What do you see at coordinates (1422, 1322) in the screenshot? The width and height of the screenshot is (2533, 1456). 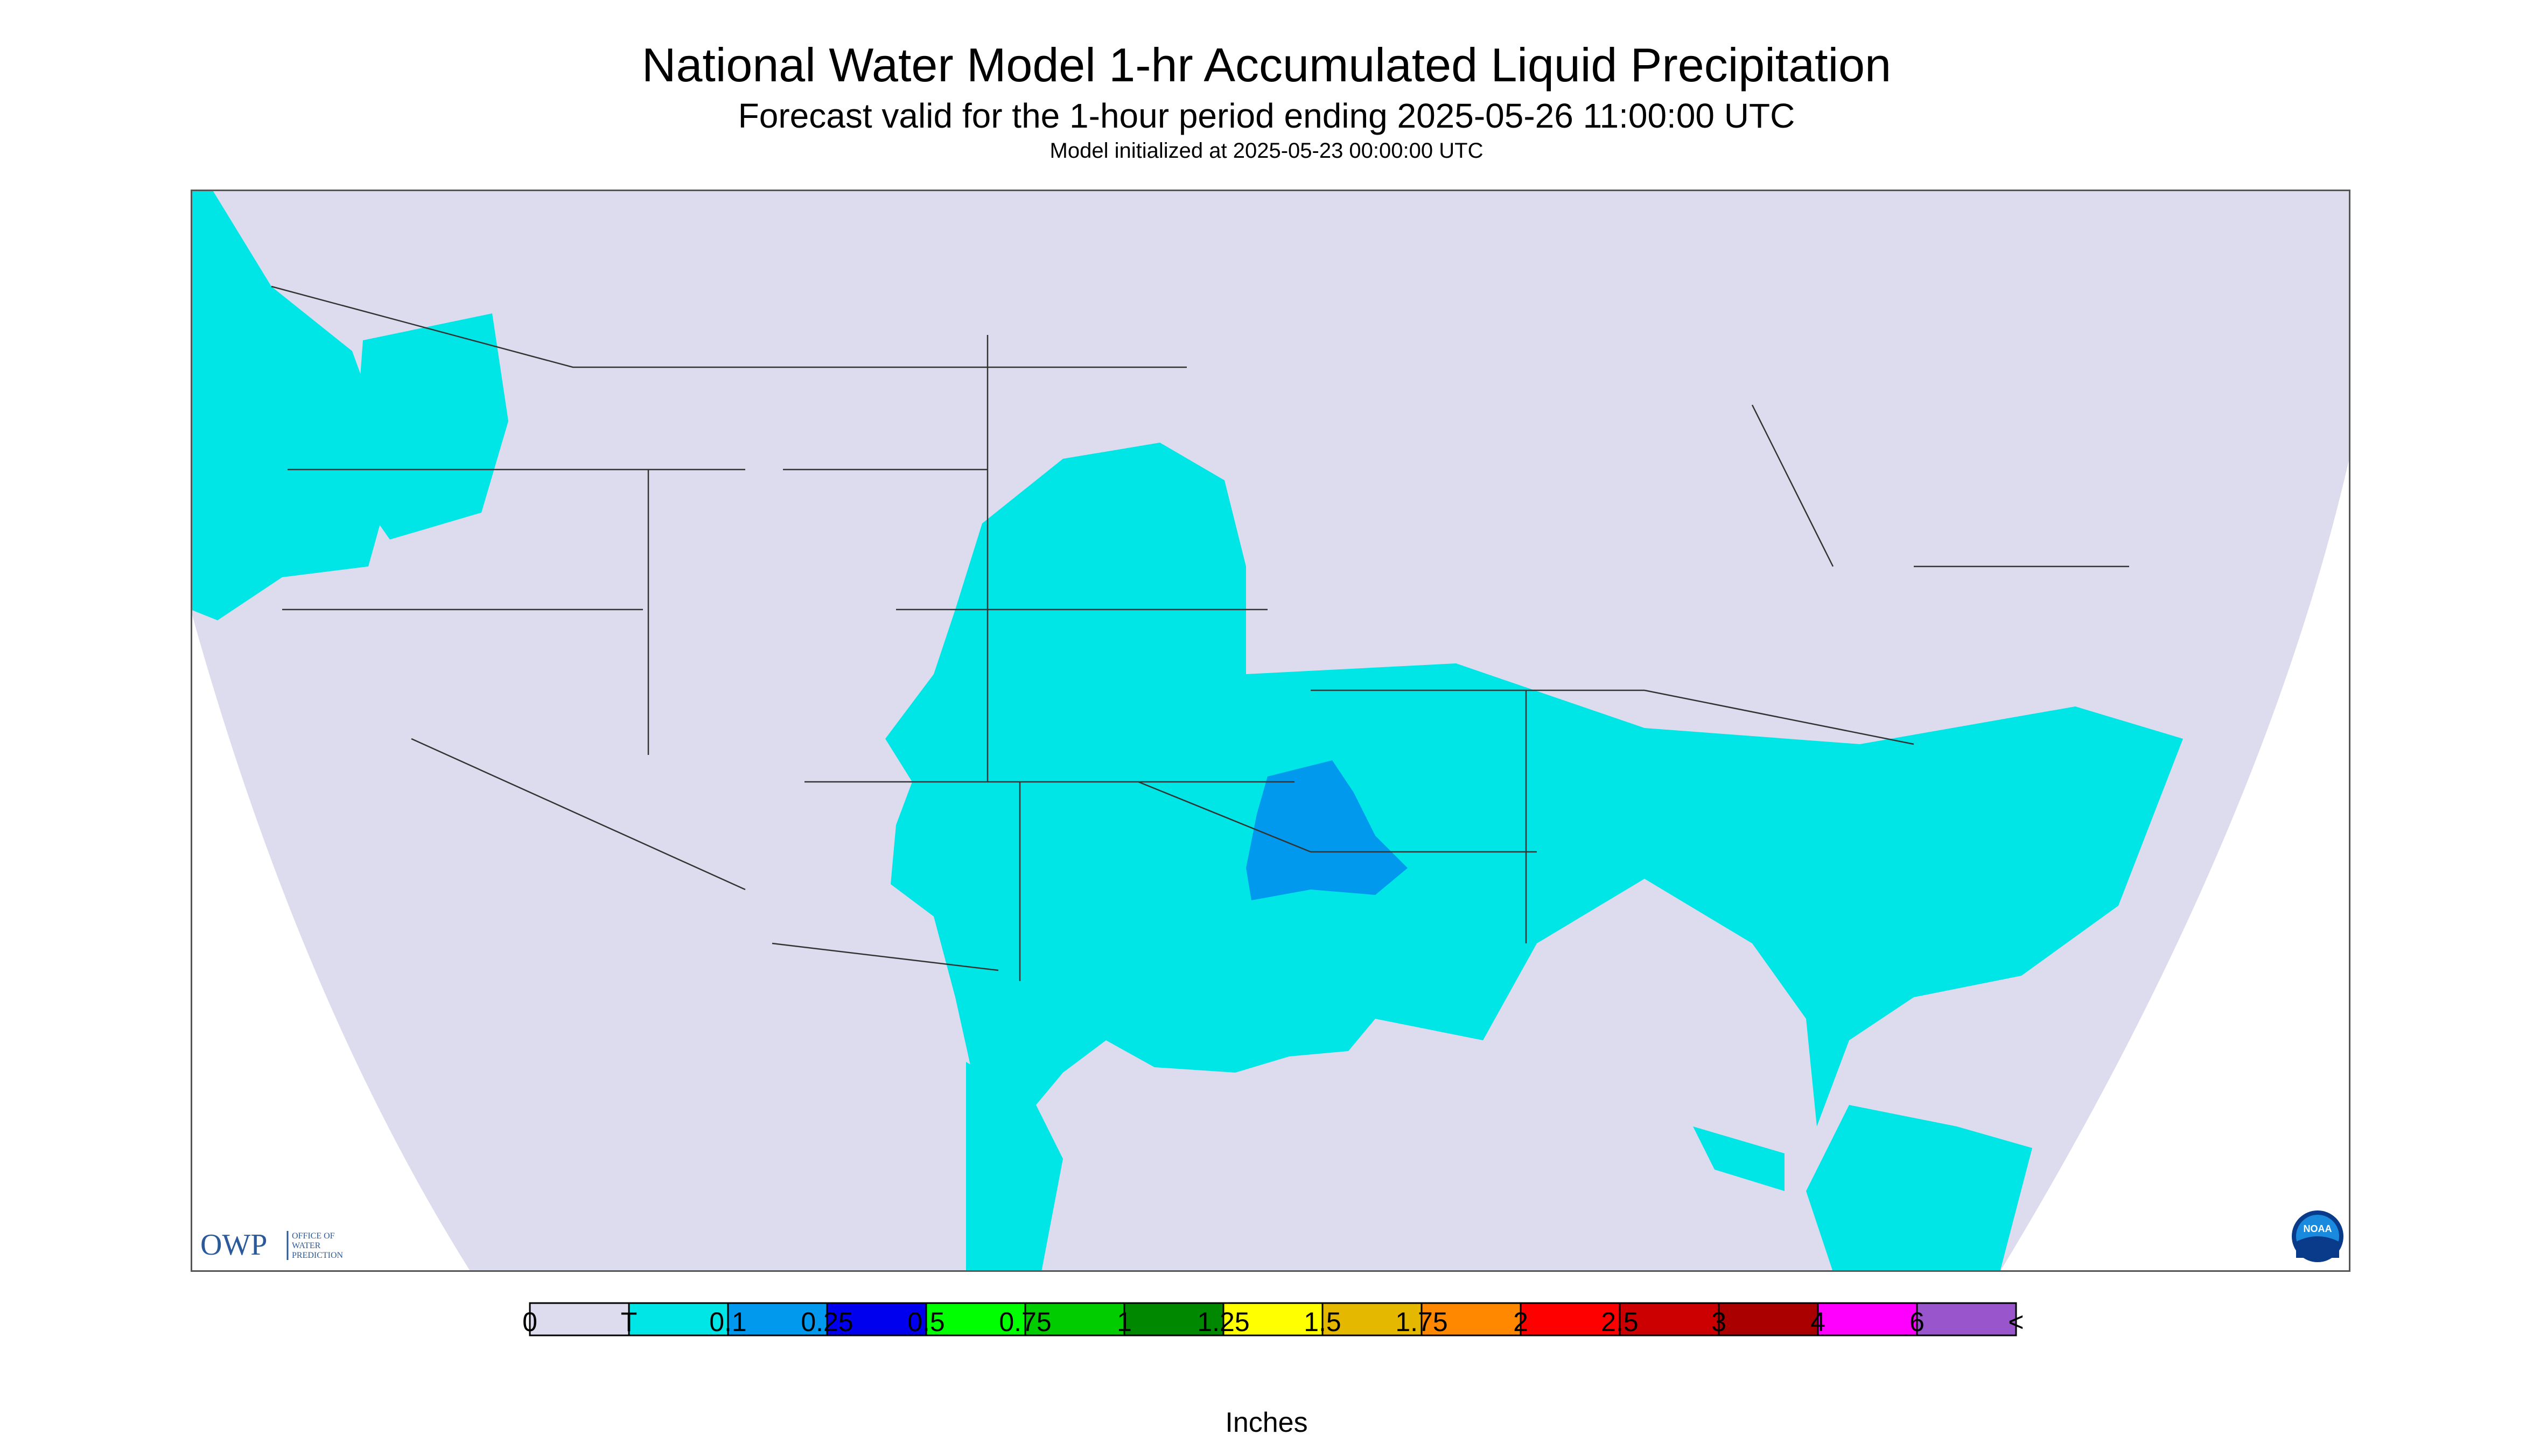 I see `legend-tick-label: 1.75` at bounding box center [1422, 1322].